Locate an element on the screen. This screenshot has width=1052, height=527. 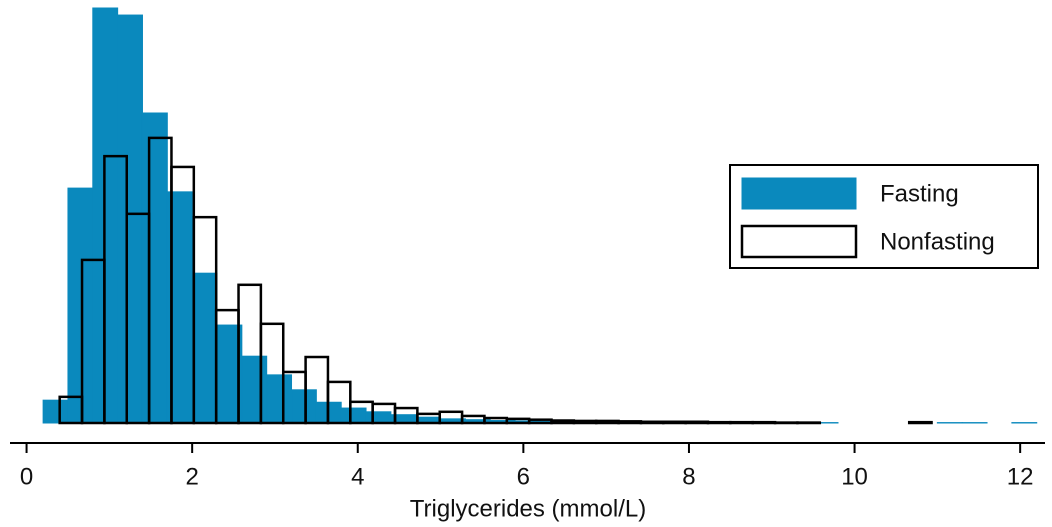
legend-label: Nonfasting is located at coordinates (937, 241).